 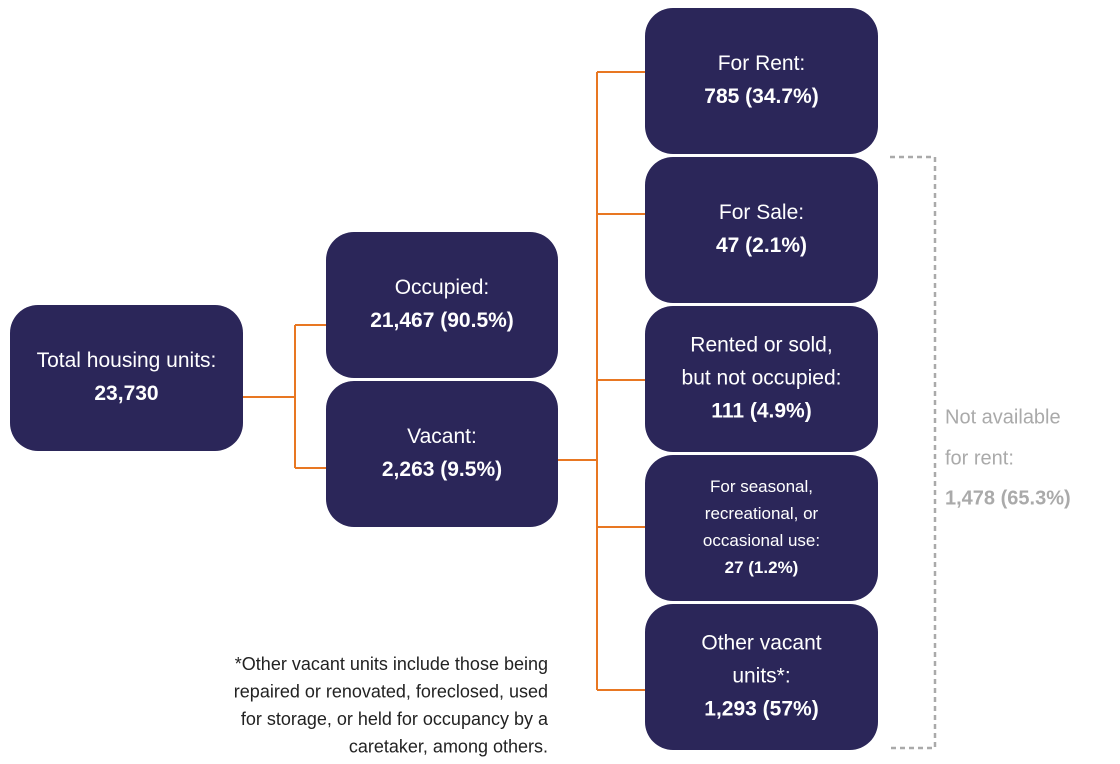 I want to click on node-value: 111 (4.9%), so click(x=761, y=411).